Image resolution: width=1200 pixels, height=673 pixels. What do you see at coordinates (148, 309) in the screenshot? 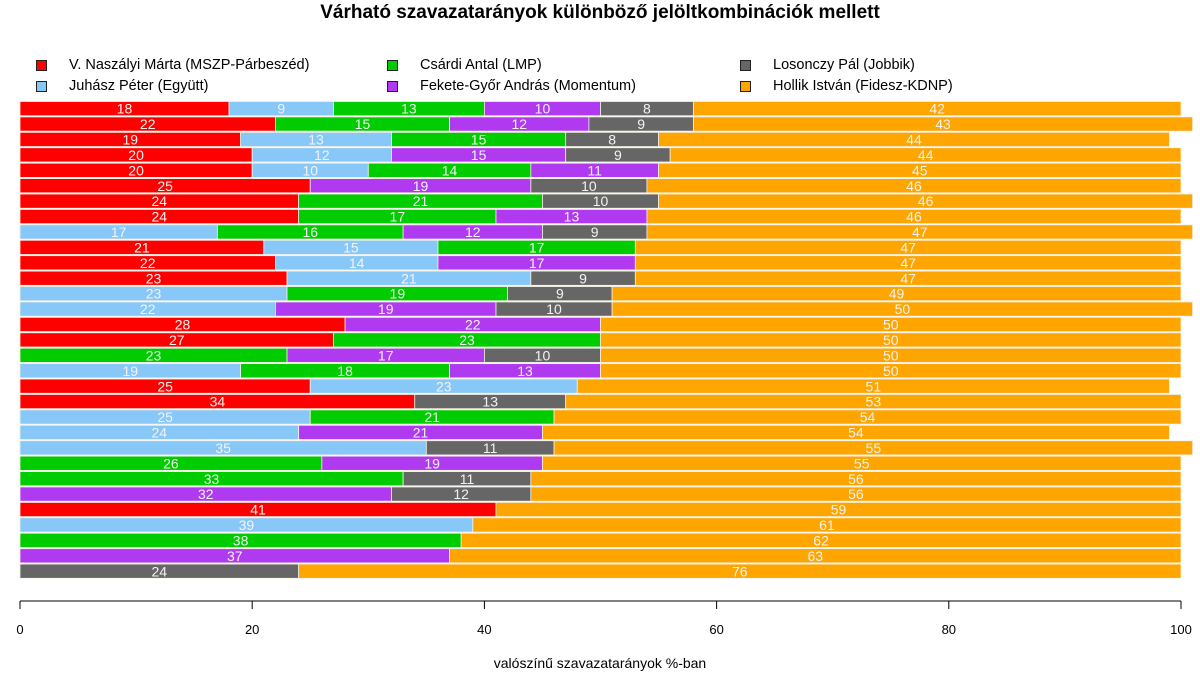
I see `data-label-juhasz: 22` at bounding box center [148, 309].